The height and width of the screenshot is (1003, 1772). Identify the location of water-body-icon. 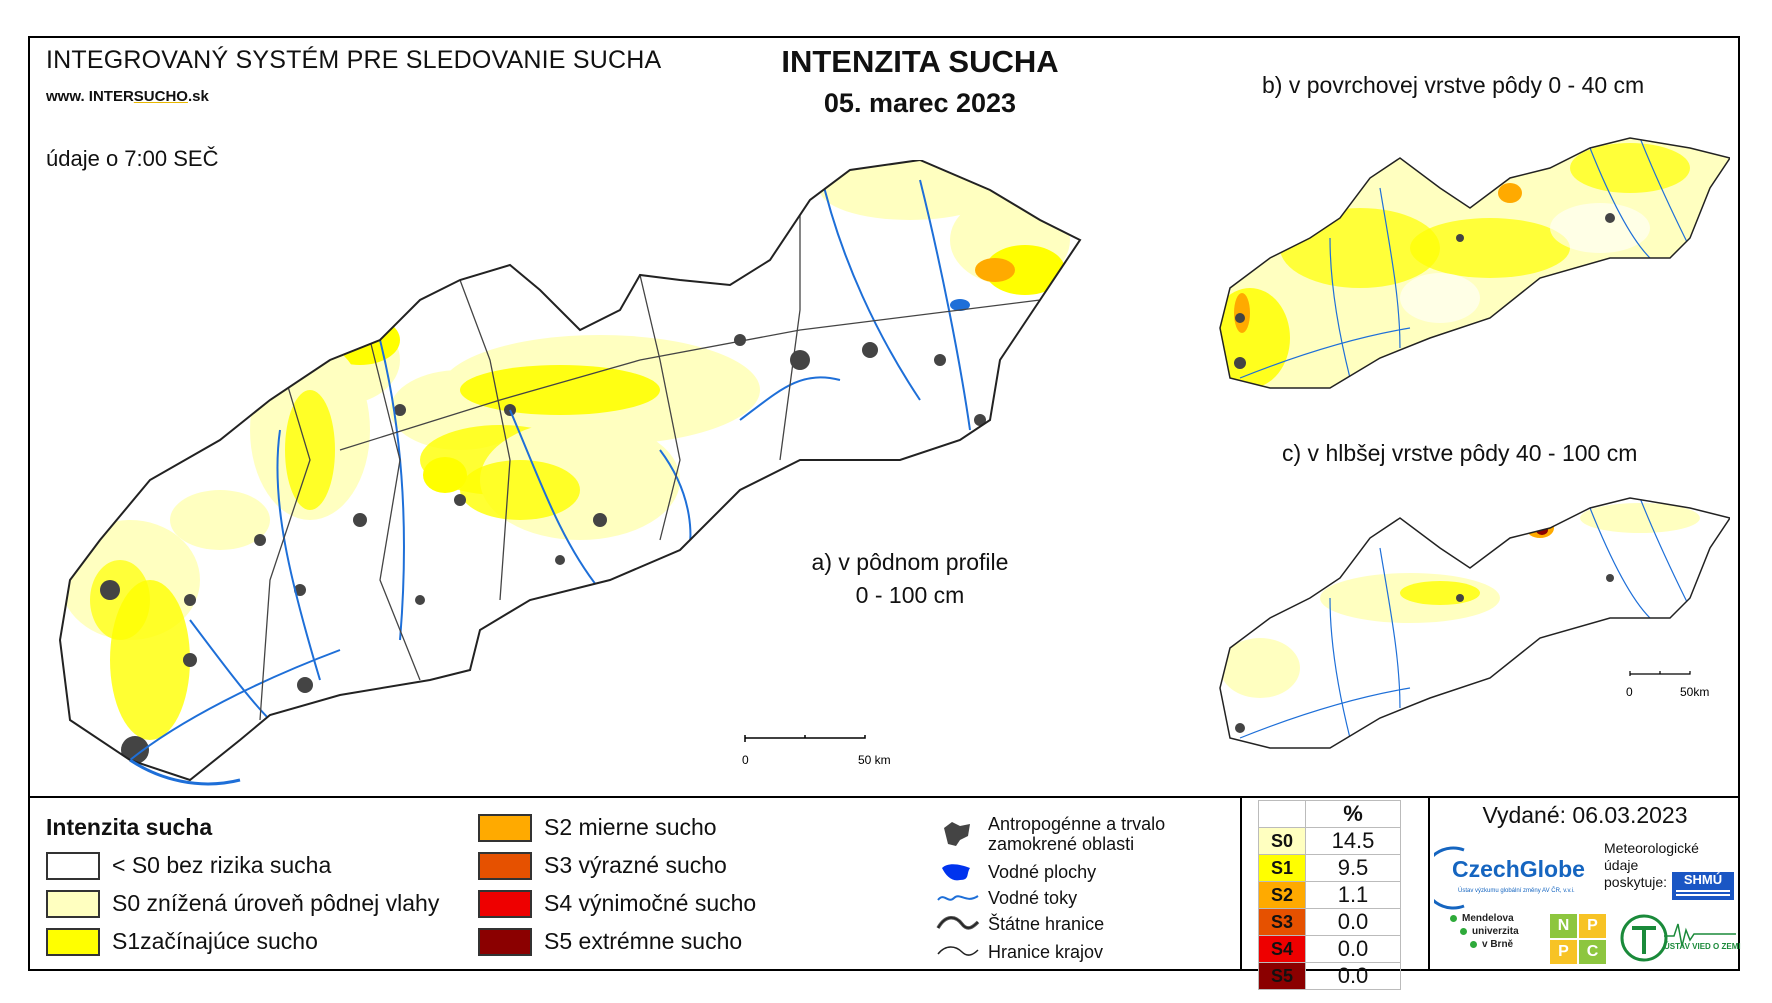
(956, 872).